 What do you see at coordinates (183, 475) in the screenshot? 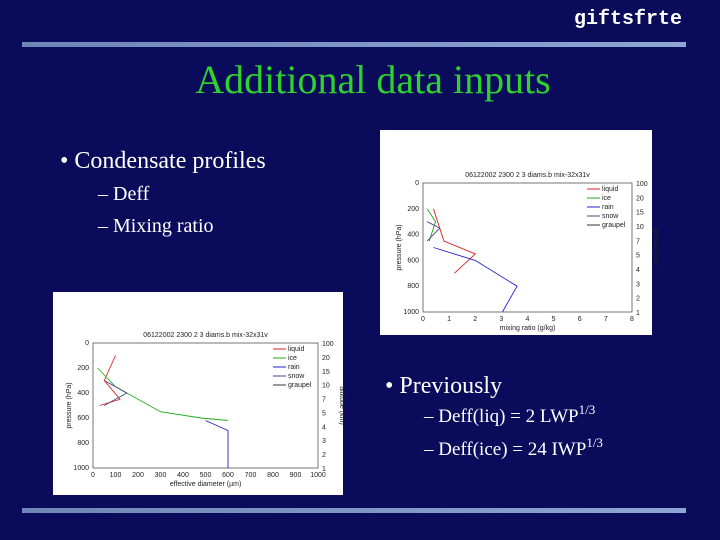
I see `x-tick-label: 400` at bounding box center [183, 475].